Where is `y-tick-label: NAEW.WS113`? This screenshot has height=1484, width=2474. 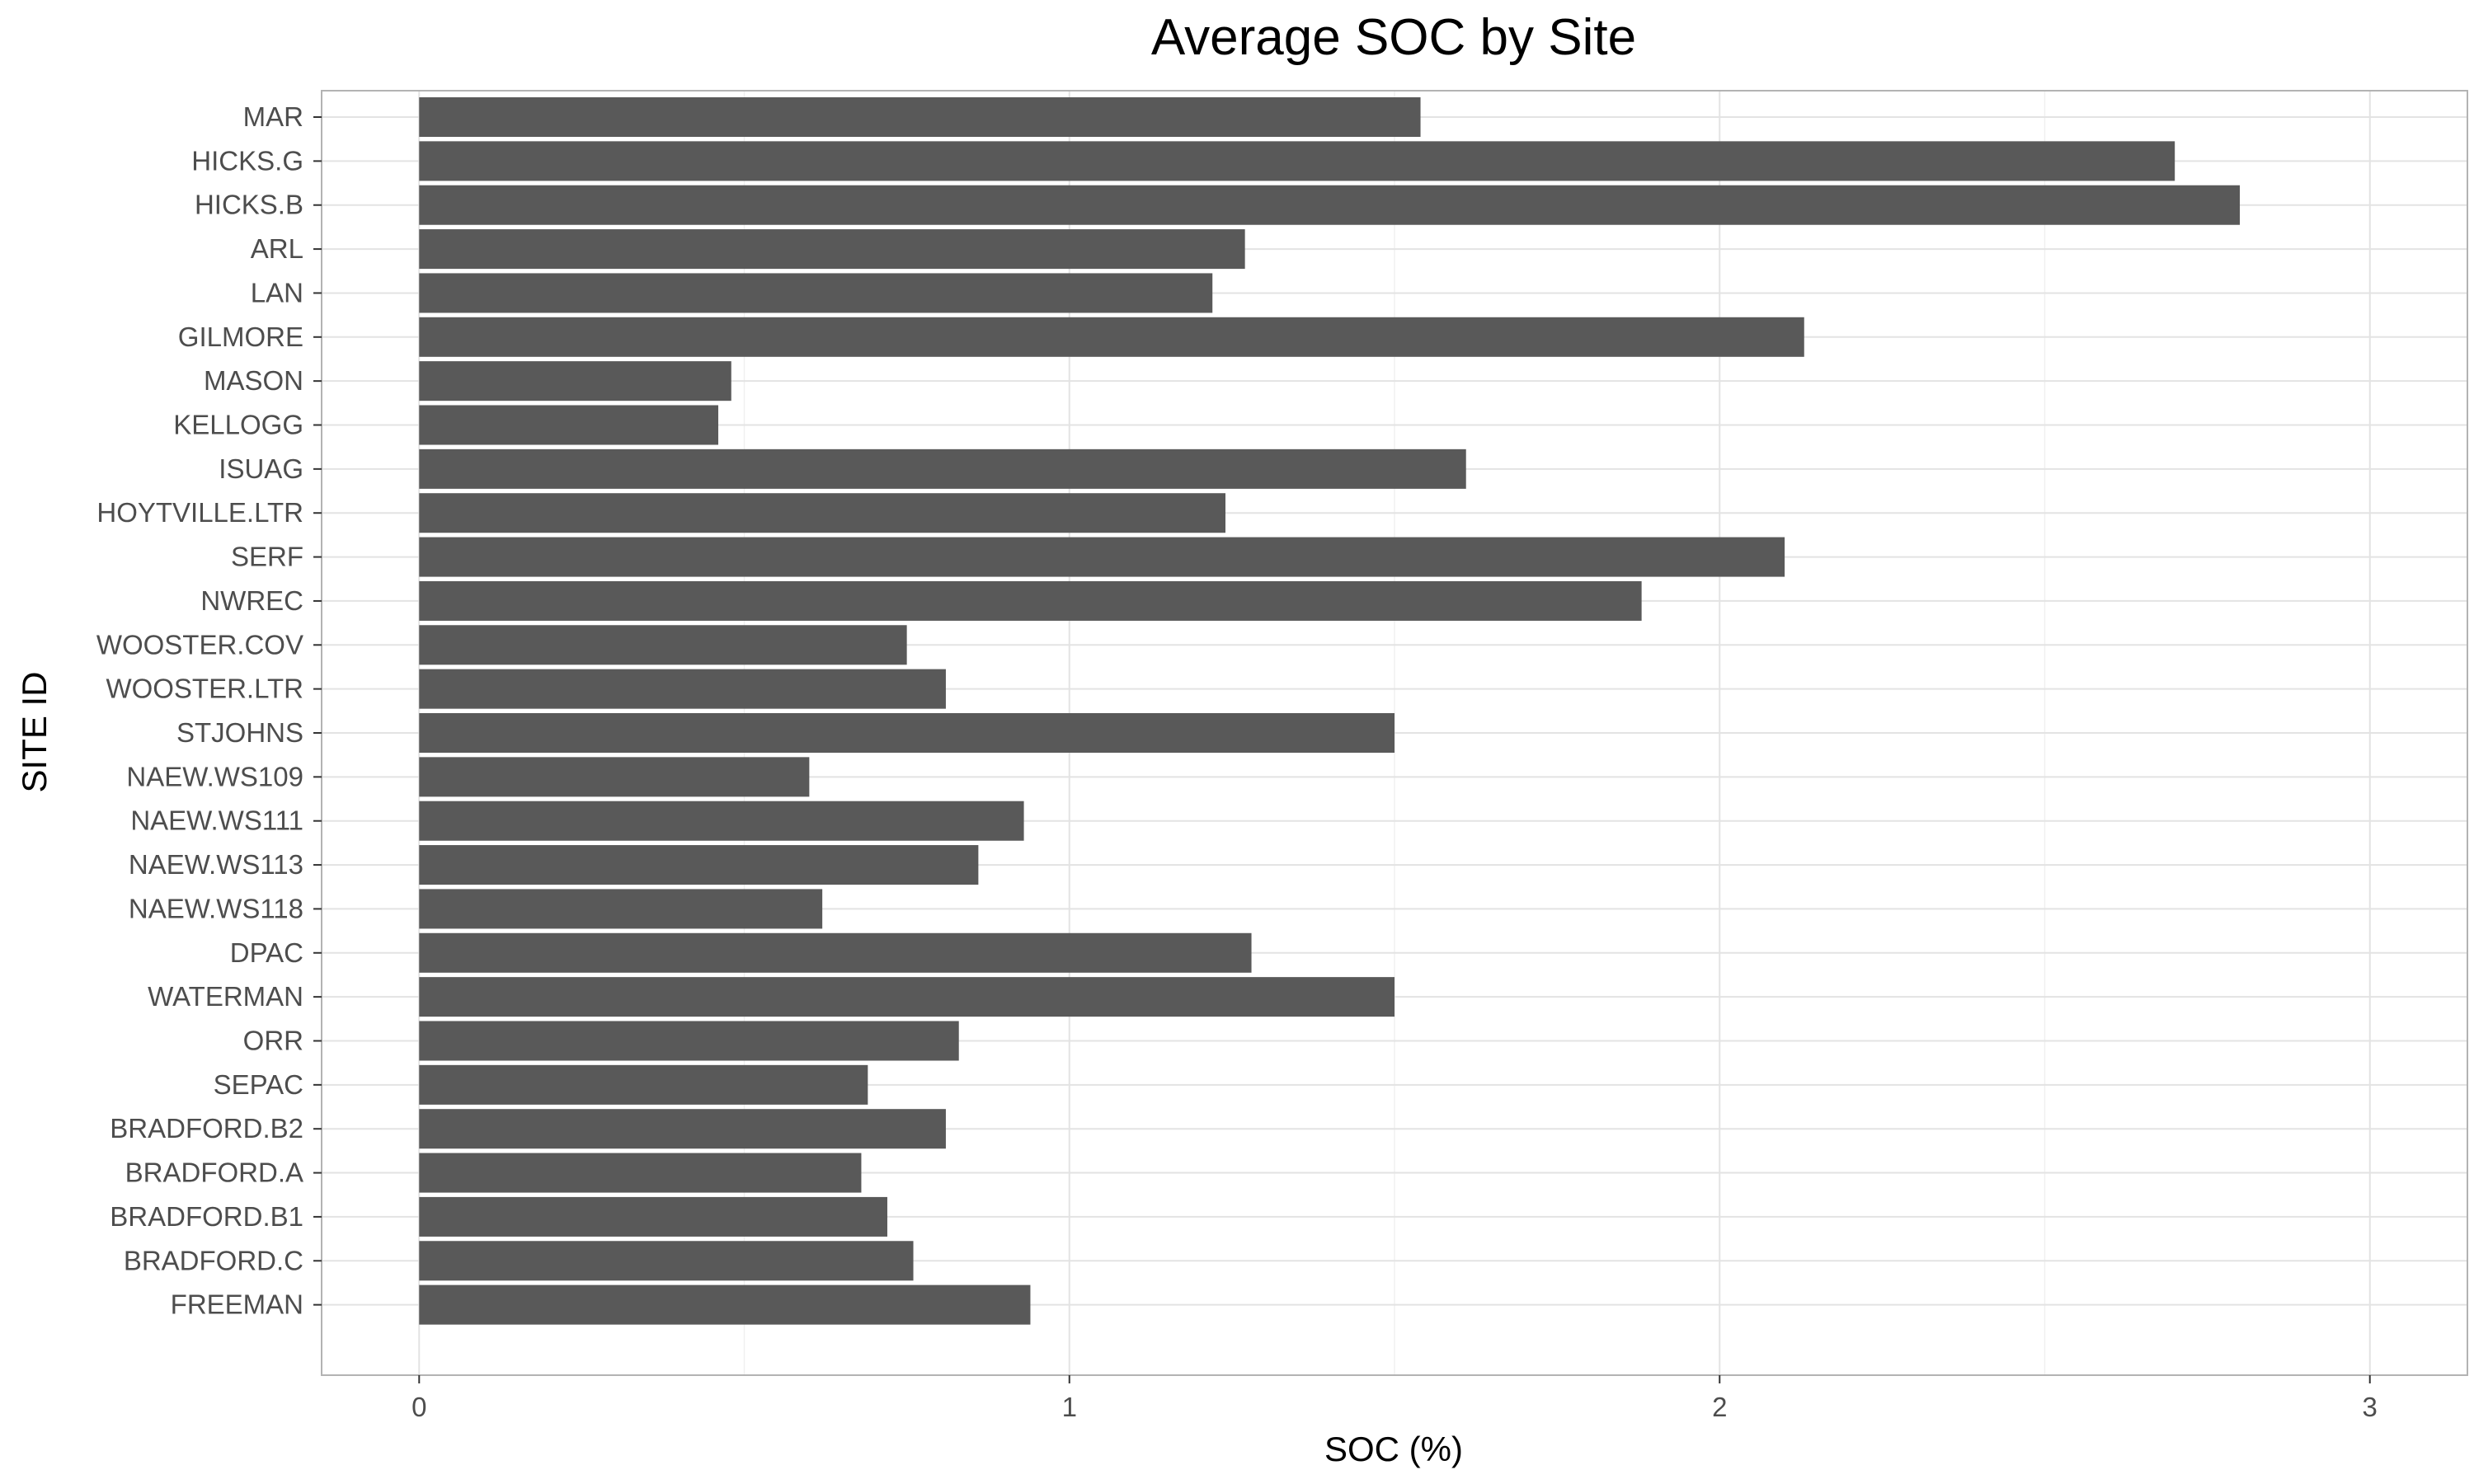
y-tick-label: NAEW.WS113 is located at coordinates (216, 864).